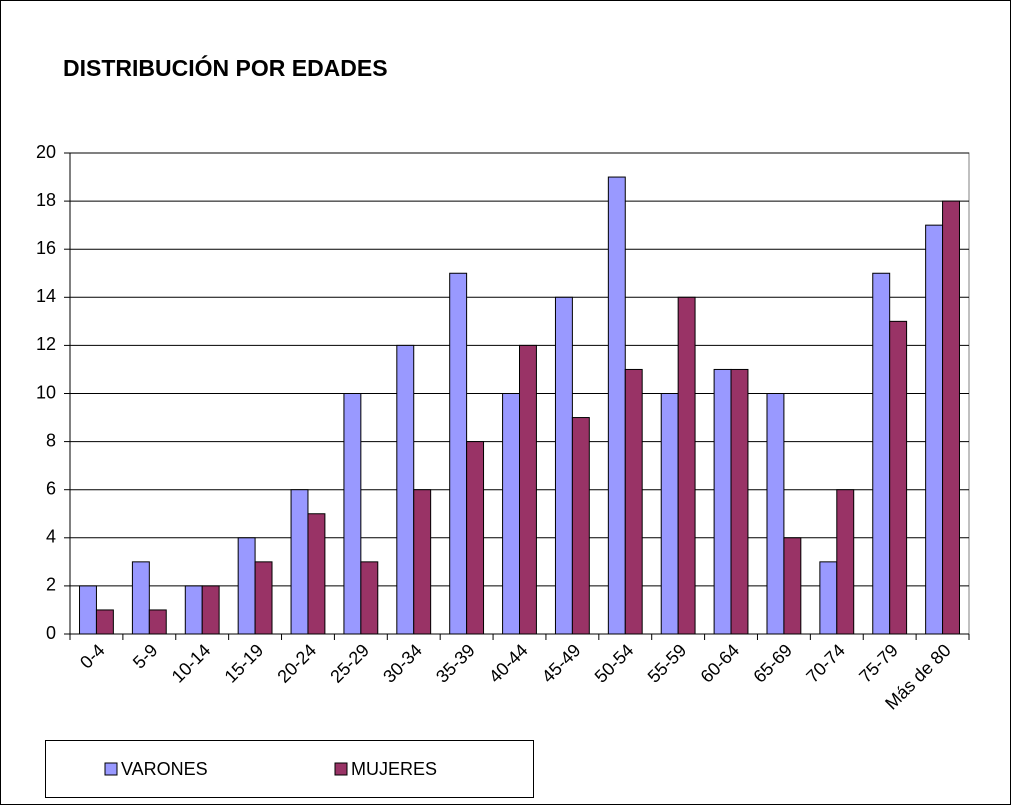 The height and width of the screenshot is (805, 1011). I want to click on y-tick-label: 10, so click(46, 392).